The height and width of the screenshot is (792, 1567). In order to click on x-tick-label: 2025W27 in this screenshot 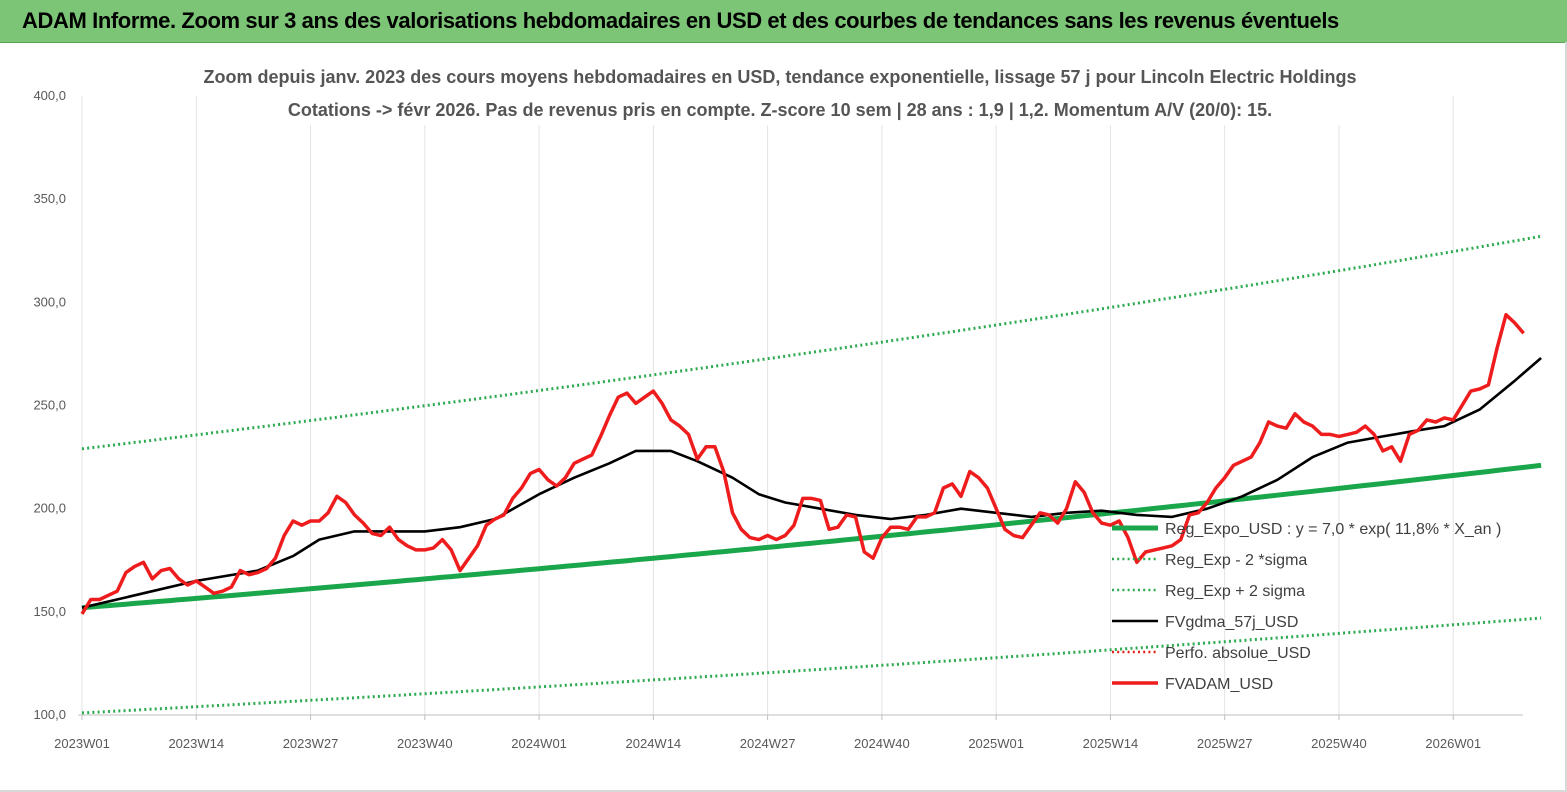, I will do `click(1225, 743)`.